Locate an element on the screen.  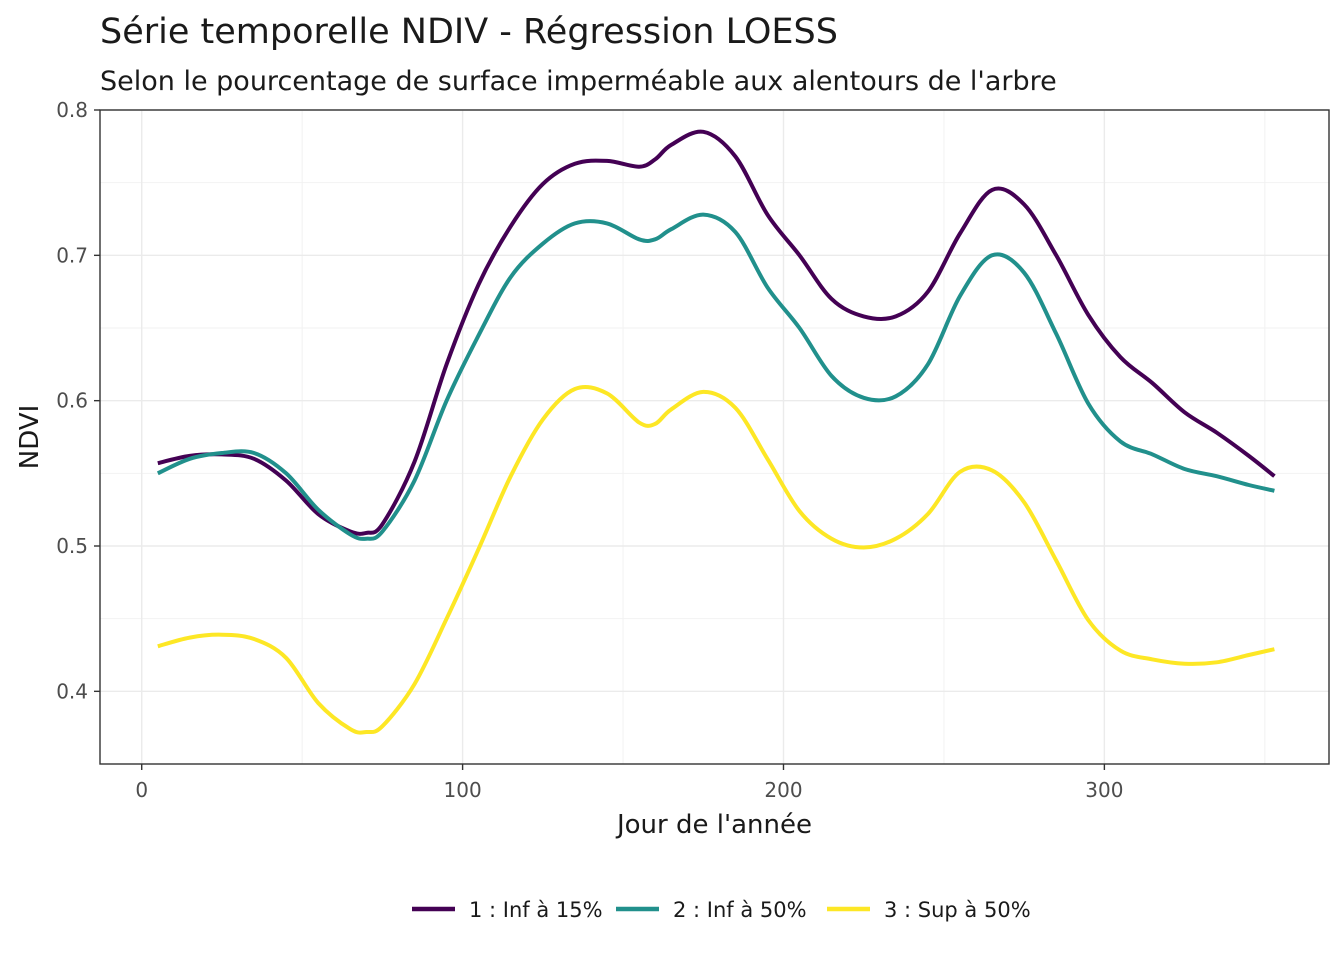
x-tick-label: 200 is located at coordinates (783, 790).